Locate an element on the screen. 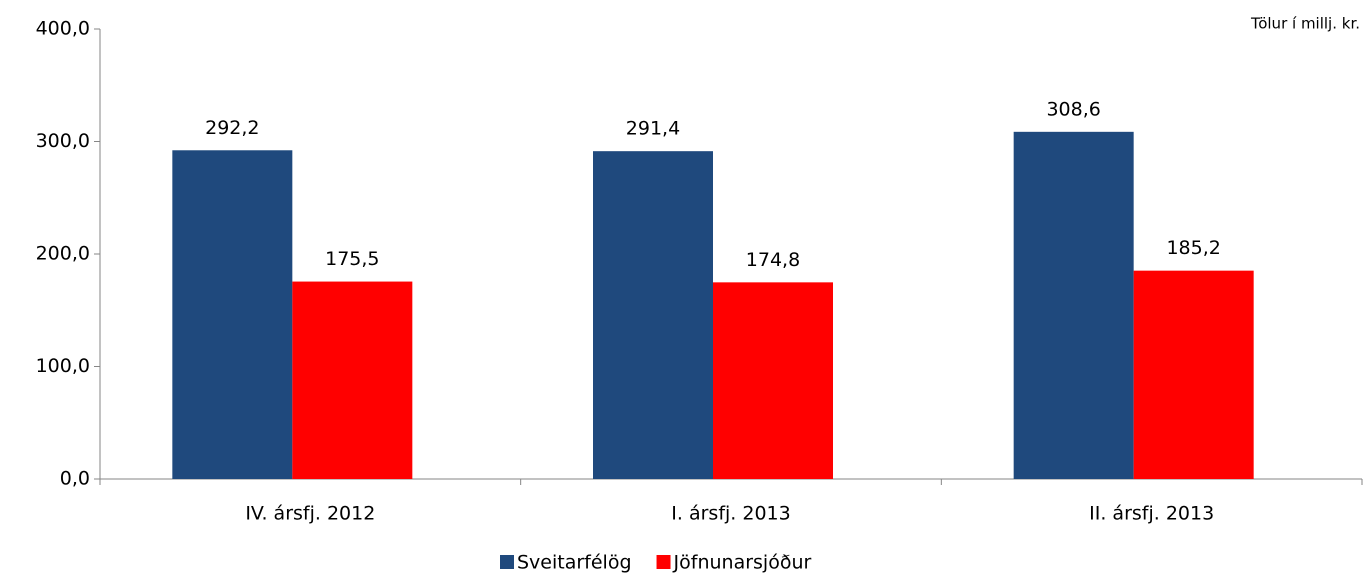  x-tick-label: II. ársfj. 2013 is located at coordinates (1151, 514).